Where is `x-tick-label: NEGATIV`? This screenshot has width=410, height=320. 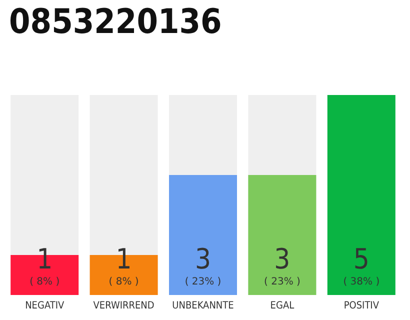 x-tick-label: NEGATIV is located at coordinates (45, 306).